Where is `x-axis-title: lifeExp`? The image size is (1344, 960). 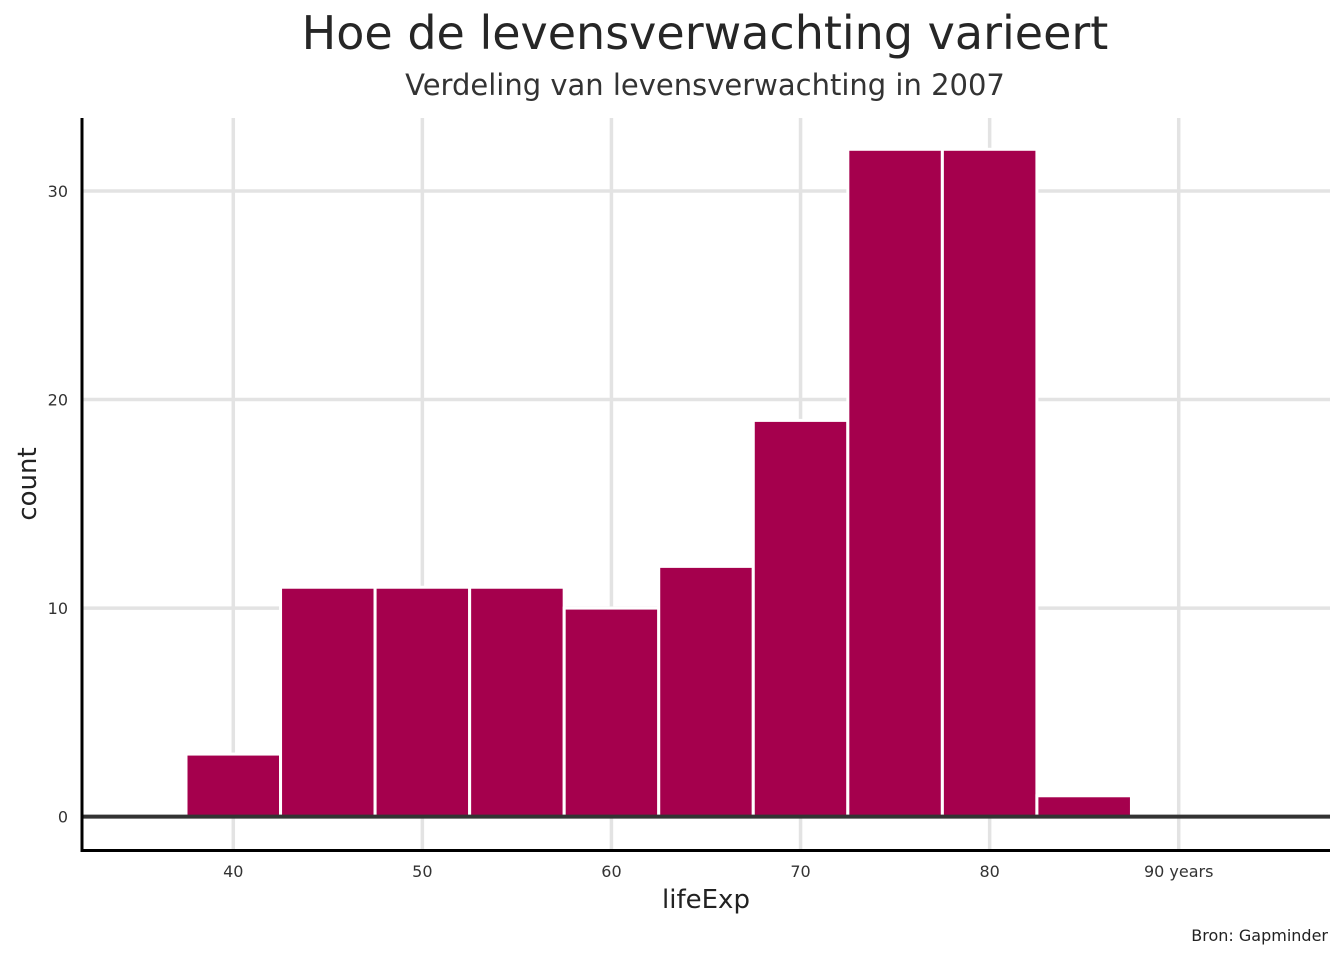
x-axis-title: lifeExp is located at coordinates (706, 900).